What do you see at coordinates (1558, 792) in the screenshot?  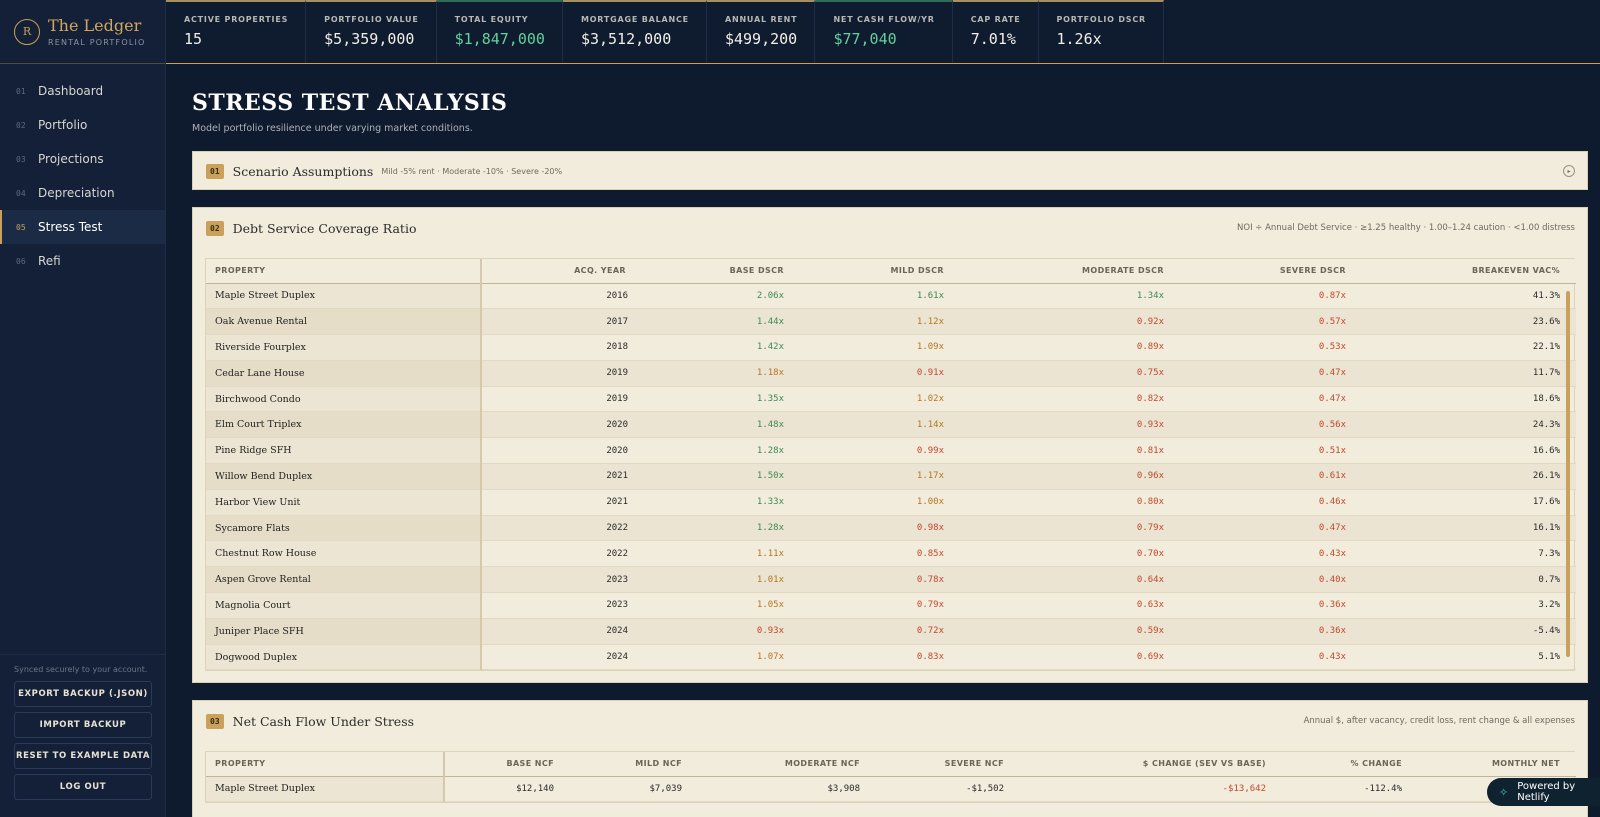 I see `netlify-label: Powered by Netlify` at bounding box center [1558, 792].